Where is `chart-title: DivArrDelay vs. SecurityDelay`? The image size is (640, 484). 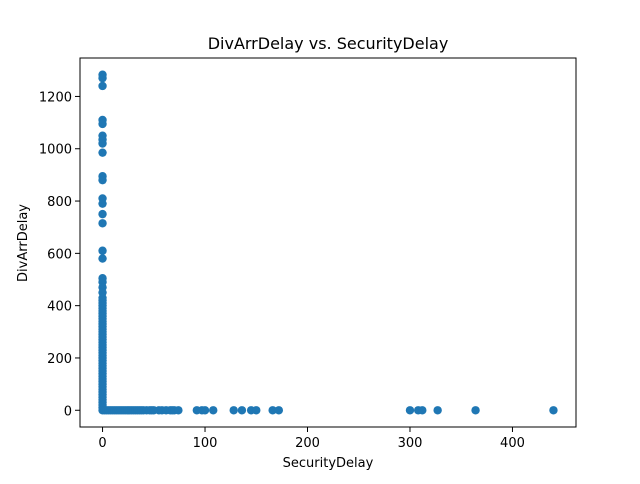
chart-title: DivArrDelay vs. SecurityDelay is located at coordinates (328, 43).